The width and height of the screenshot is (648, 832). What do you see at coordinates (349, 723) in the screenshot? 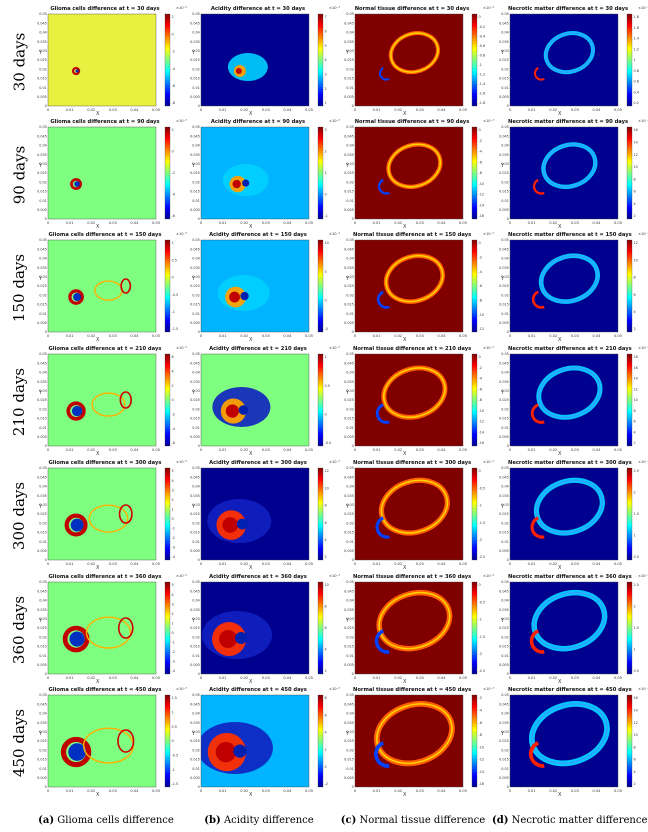
I see `y-tick-label: 0.035` at bounding box center [349, 723].